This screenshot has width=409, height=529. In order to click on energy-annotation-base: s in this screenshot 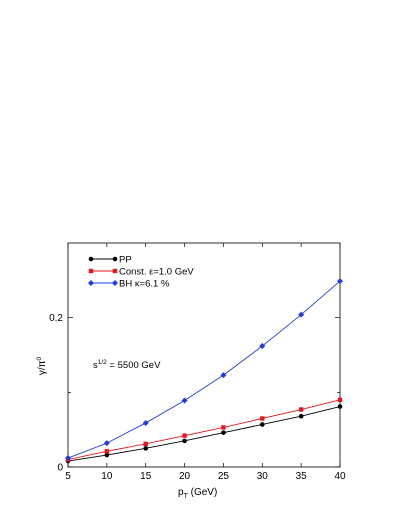, I will do `click(95, 365)`.